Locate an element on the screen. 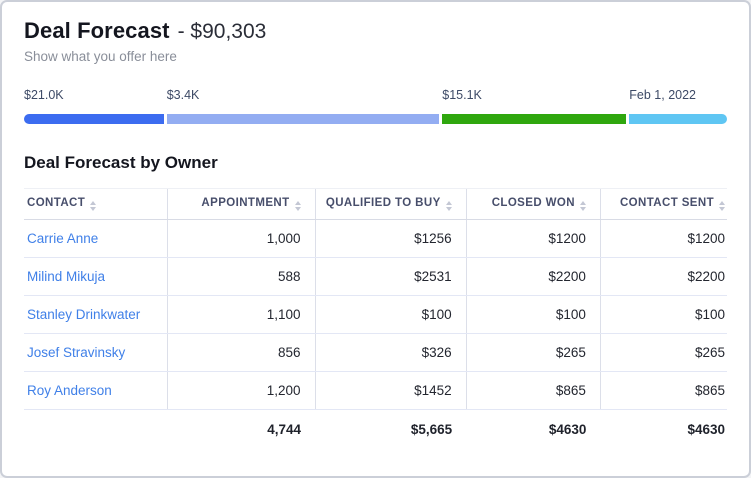 The width and height of the screenshot is (751, 478). column-header-appointment: Appointment is located at coordinates (241, 204).